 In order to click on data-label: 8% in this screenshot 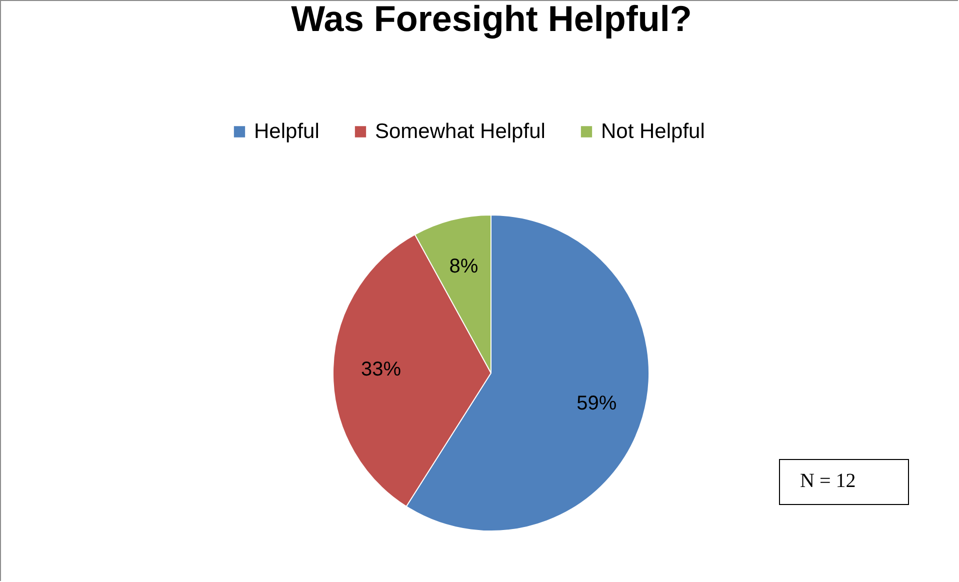, I will do `click(463, 266)`.